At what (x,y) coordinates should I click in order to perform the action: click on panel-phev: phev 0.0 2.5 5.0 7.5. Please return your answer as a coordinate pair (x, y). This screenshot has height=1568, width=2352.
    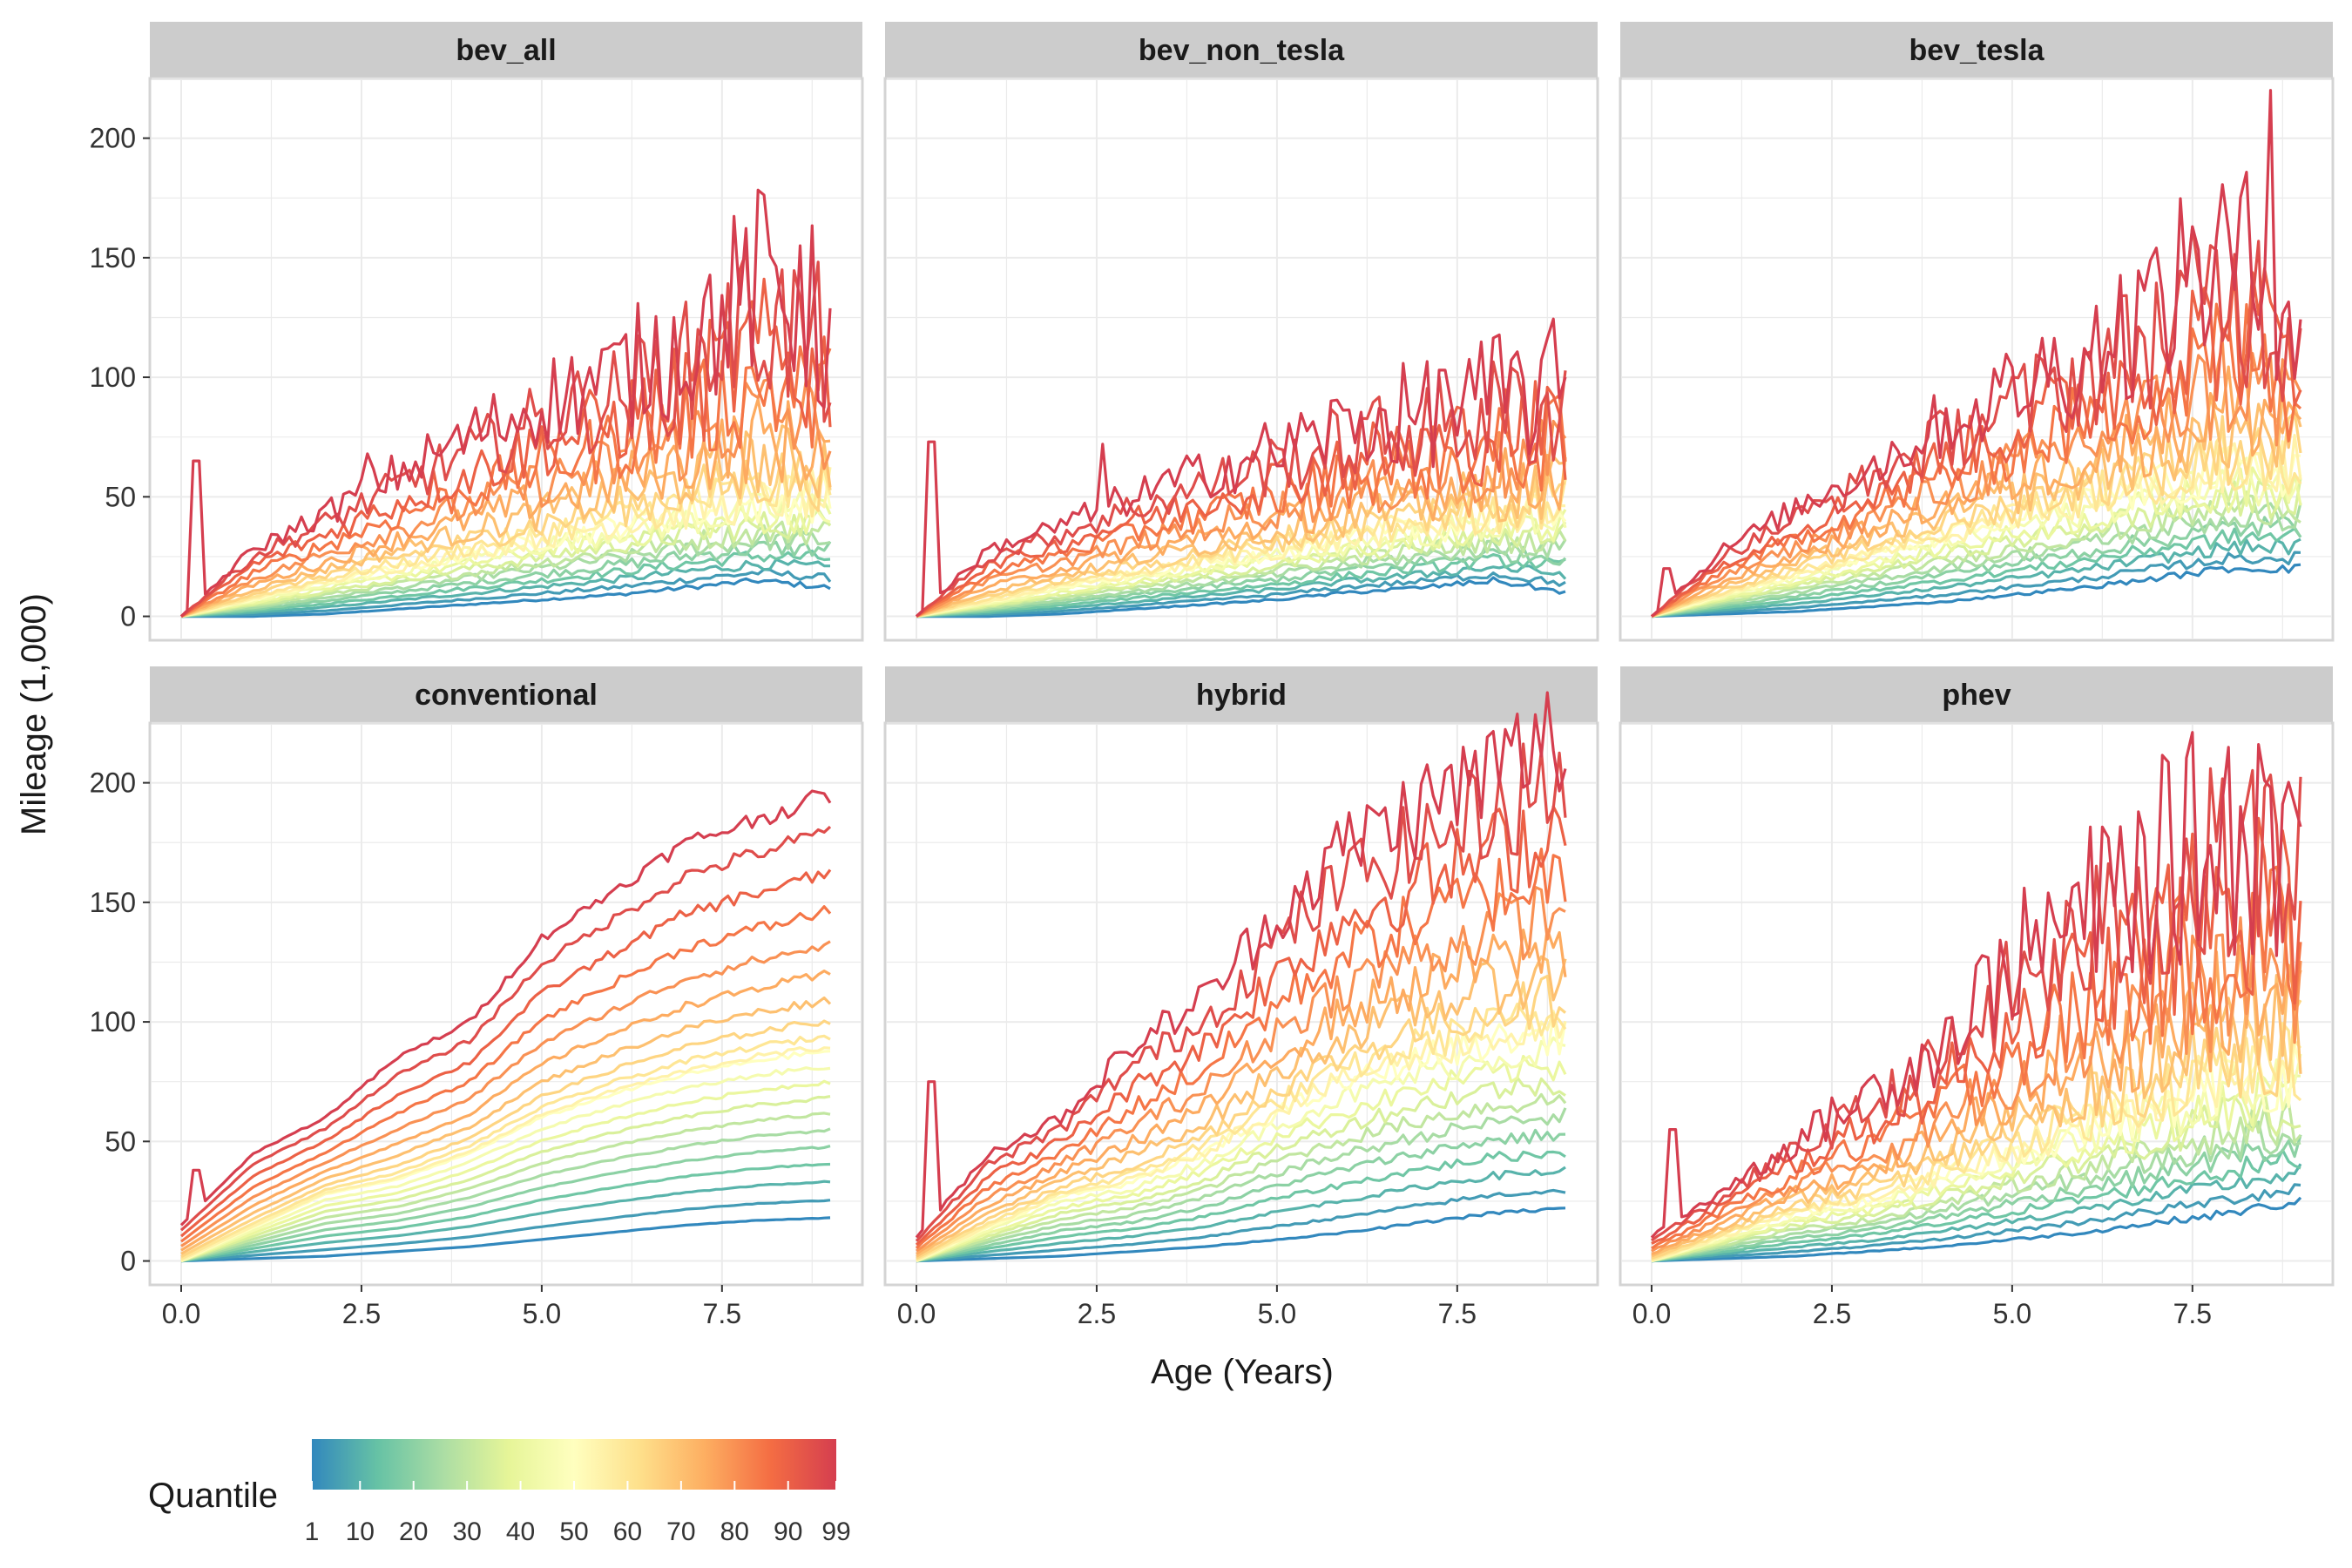
    Looking at the image, I should click on (1977, 997).